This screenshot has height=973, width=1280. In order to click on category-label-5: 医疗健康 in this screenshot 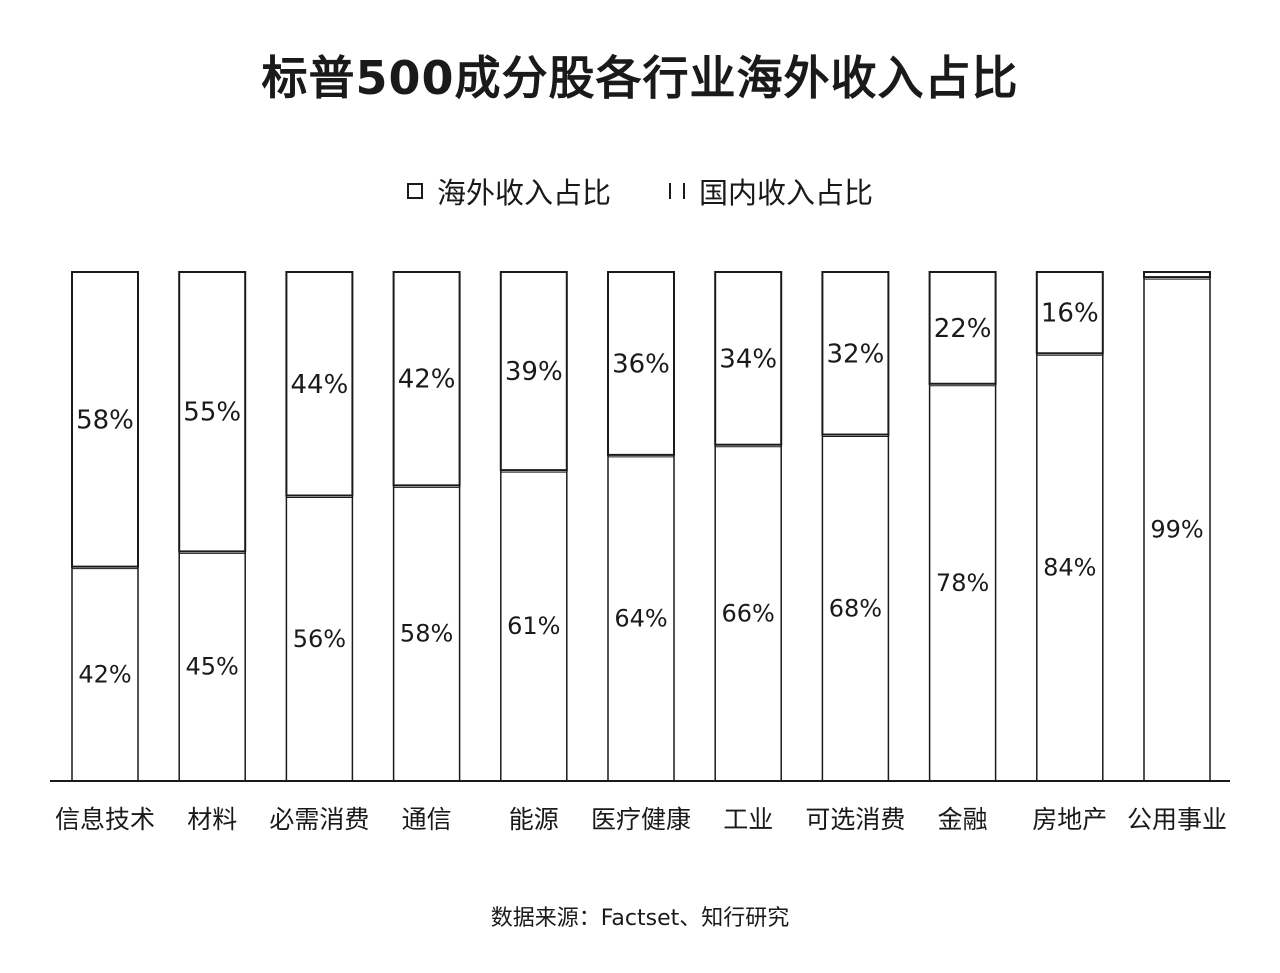, I will do `click(641, 819)`.